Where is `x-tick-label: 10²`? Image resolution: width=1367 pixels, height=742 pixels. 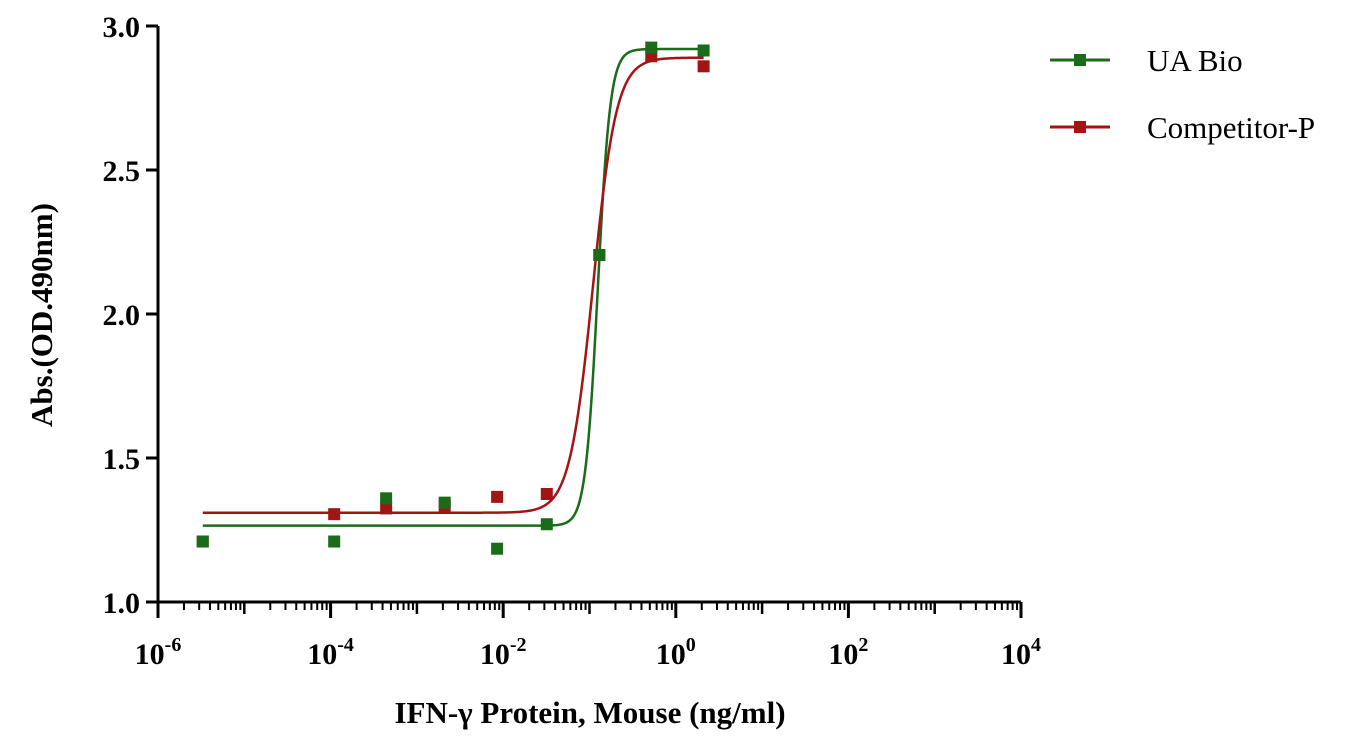 x-tick-label: 10² is located at coordinates (848, 652).